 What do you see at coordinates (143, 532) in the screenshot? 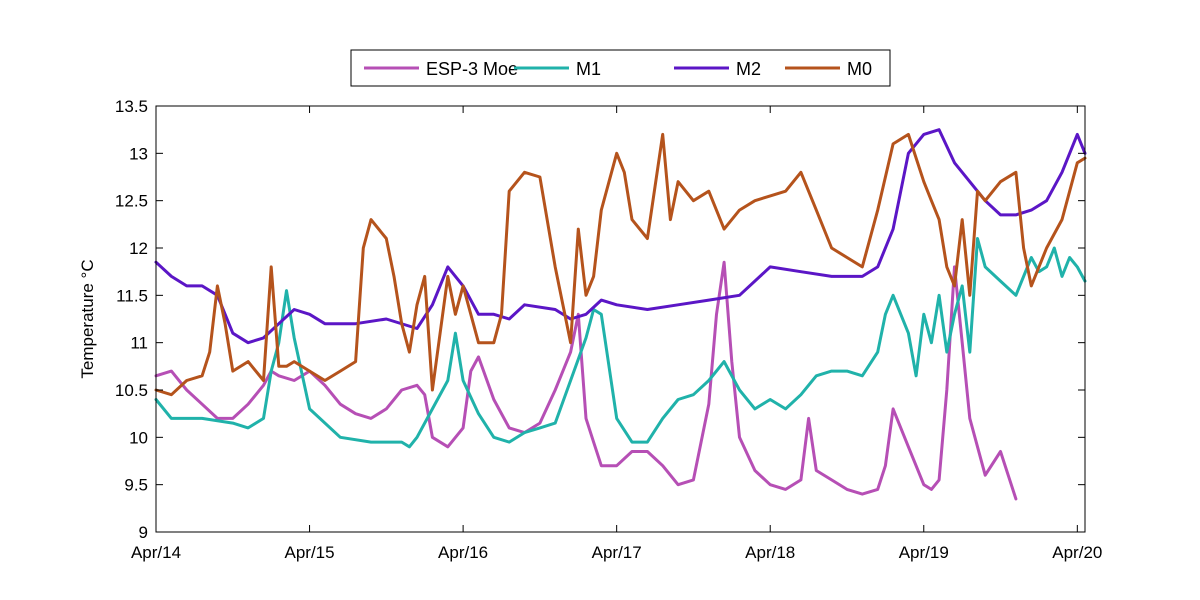
I see `y-tick-label: 9` at bounding box center [143, 532].